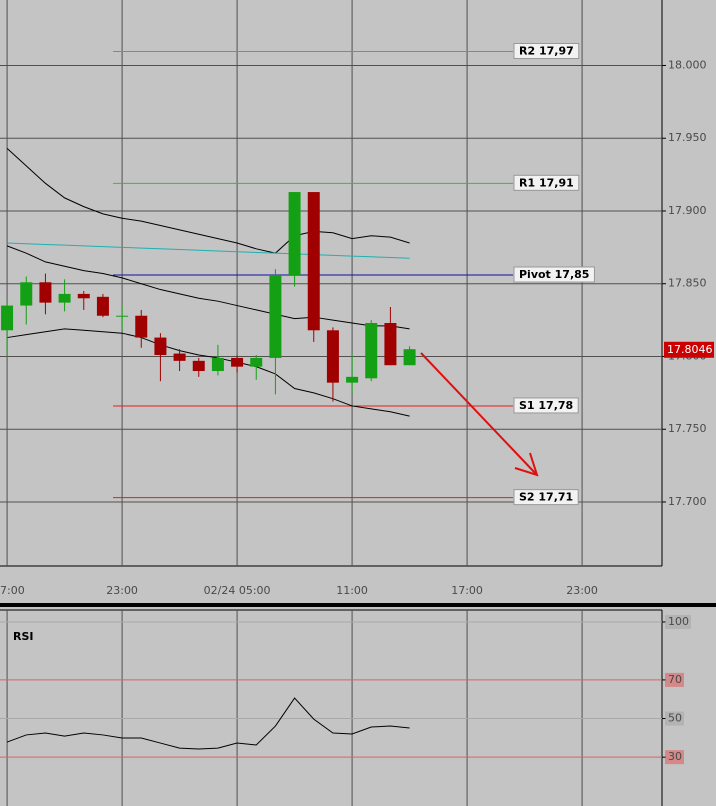 The image size is (716, 806). Describe the element at coordinates (352, 590) in the screenshot. I see `x-tick-label: 11:00` at that location.